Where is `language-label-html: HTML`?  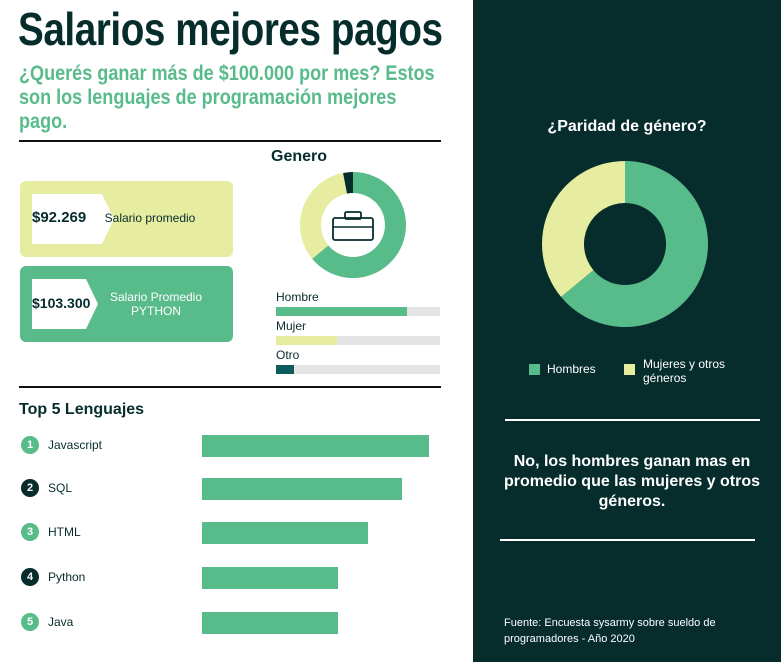
language-label-html: HTML is located at coordinates (64, 532).